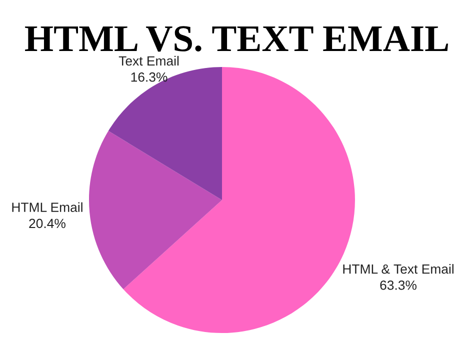 The image size is (474, 355). Describe the element at coordinates (398, 285) in the screenshot. I see `data-label: 63.3%` at that location.